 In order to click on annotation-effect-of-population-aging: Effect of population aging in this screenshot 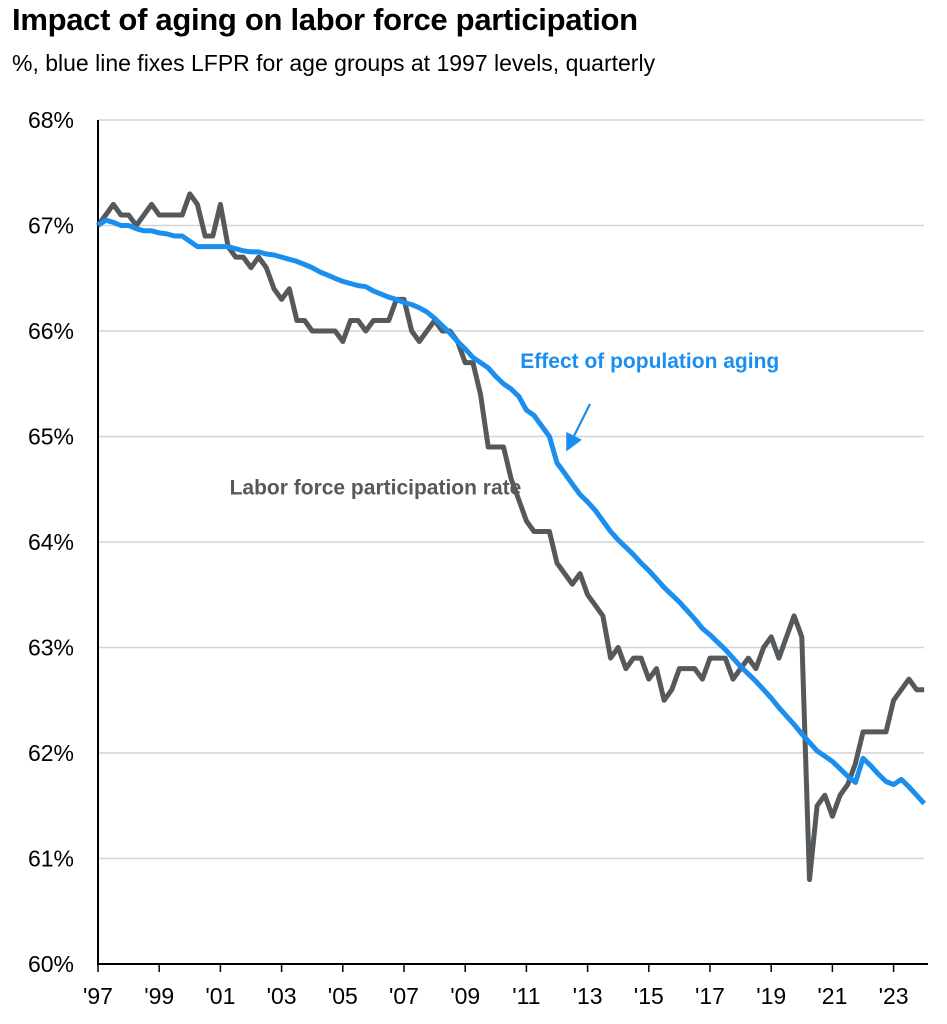, I will do `click(649, 361)`.